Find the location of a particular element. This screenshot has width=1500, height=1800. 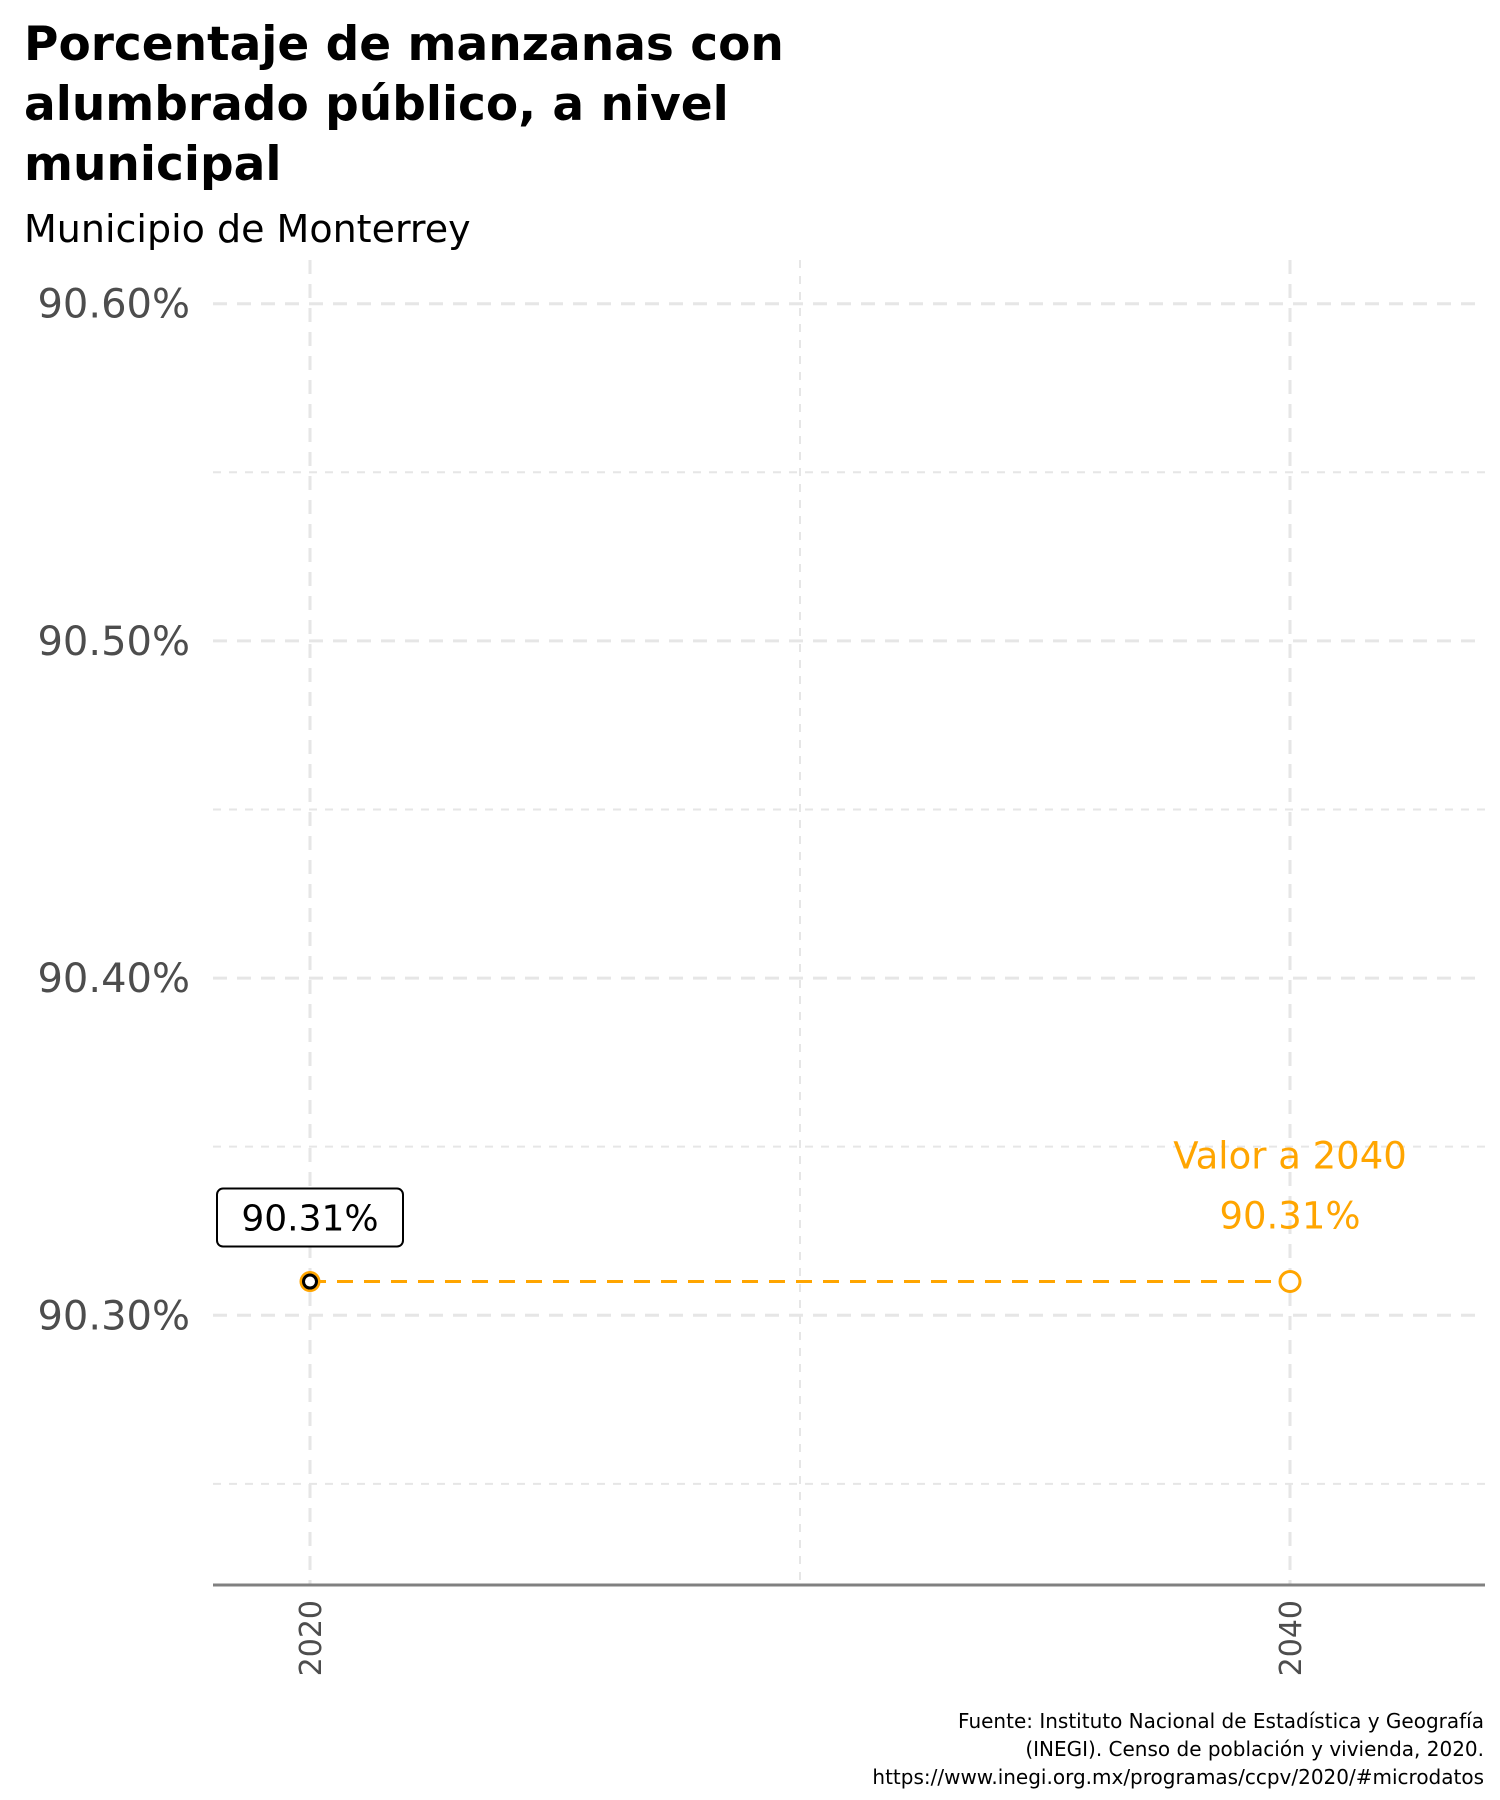

title-line-2: alumbrado público, a nivel is located at coordinates (376, 104).